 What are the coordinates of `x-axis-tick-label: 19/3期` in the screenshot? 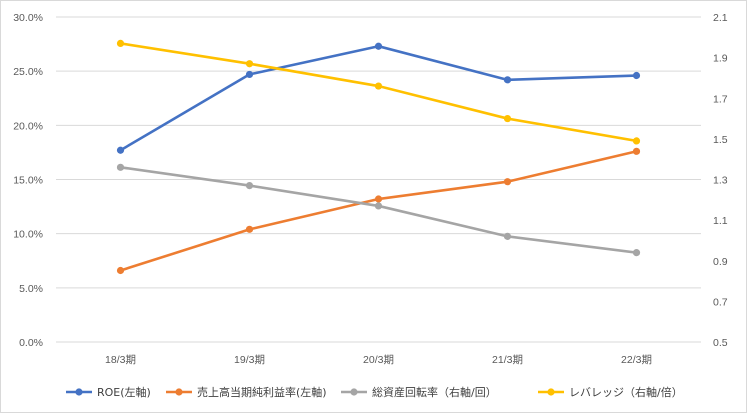 It's located at (249, 360).